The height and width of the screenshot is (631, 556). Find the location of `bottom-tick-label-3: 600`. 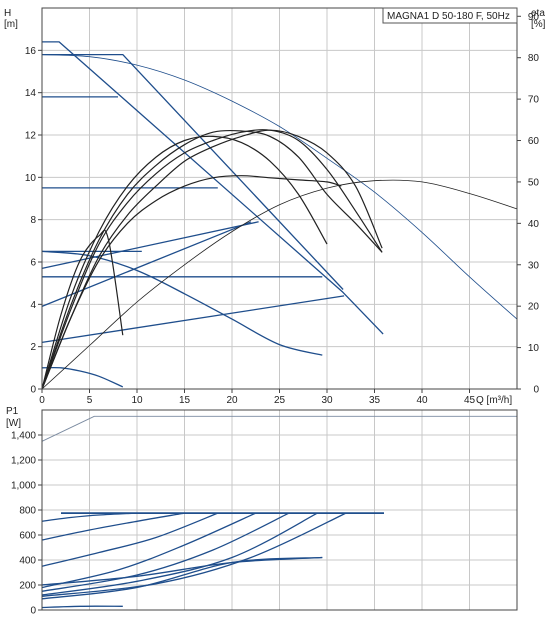

bottom-tick-label-3: 600 is located at coordinates (27, 536).